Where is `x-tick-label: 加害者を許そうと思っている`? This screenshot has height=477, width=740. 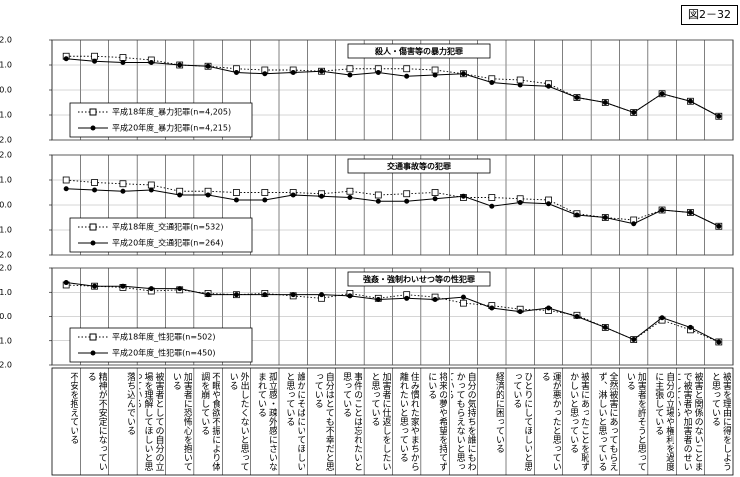
x-tick-label: 加害者を許そうと思っている is located at coordinates (635, 421).